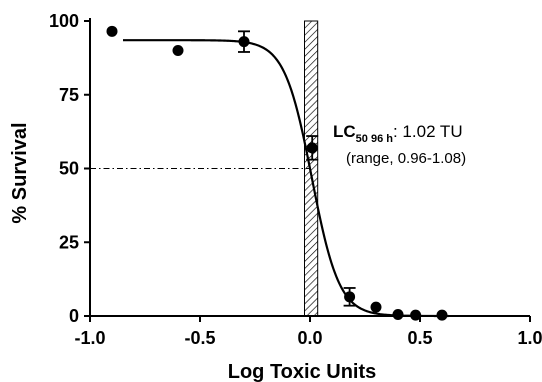 This screenshot has width=542, height=382. What do you see at coordinates (419, 338) in the screenshot?
I see `x-tick-label-3: 0.5` at bounding box center [419, 338].